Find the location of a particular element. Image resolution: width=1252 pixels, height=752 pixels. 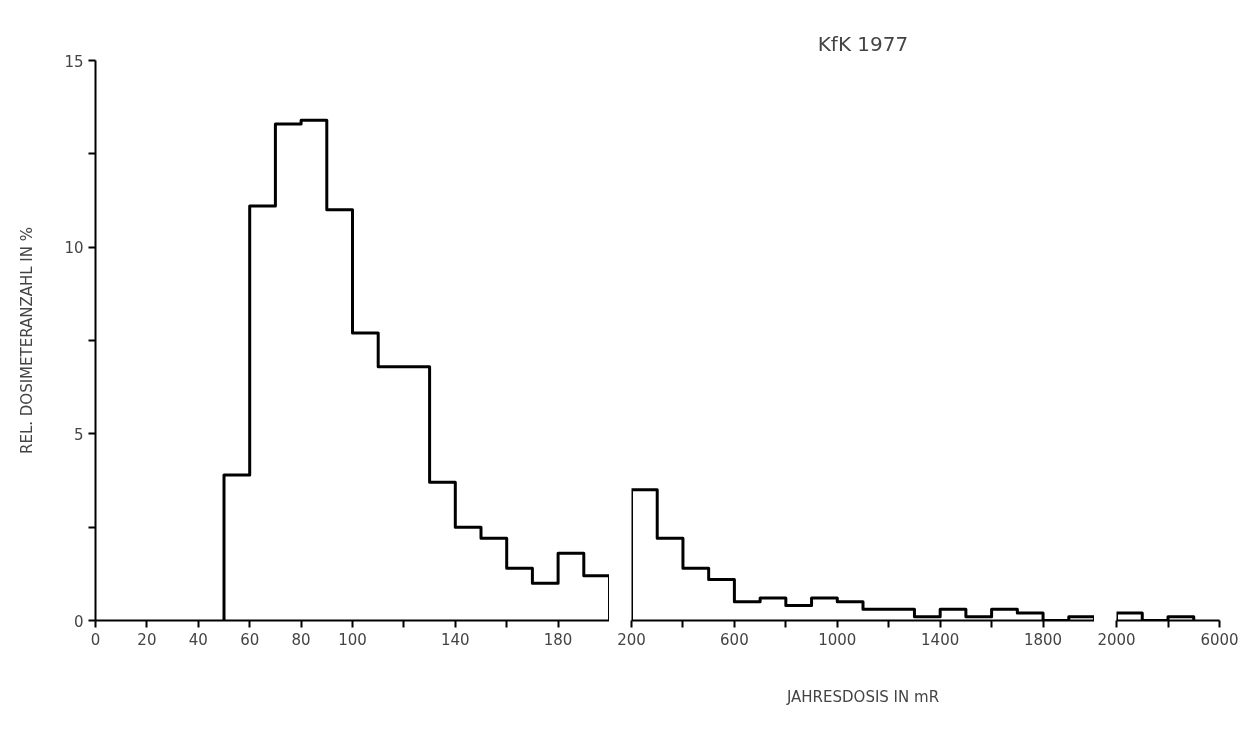

y-tick-label: 5 is located at coordinates (78, 434).